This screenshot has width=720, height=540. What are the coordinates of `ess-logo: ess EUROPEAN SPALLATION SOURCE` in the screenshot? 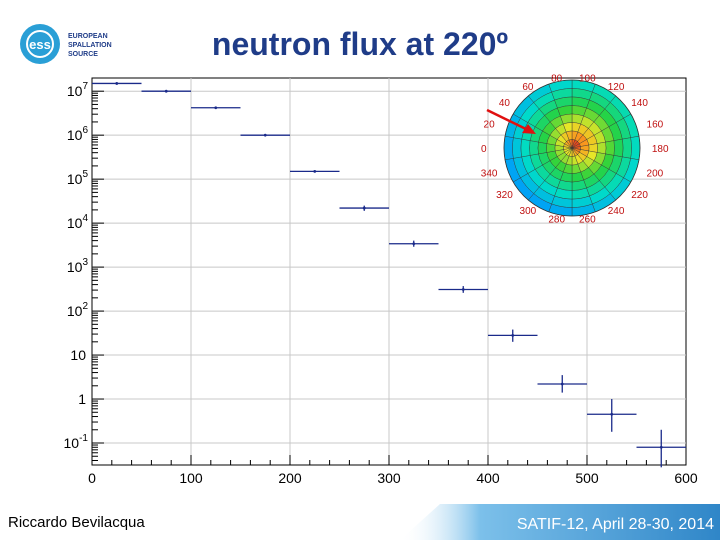 It's located at (66, 44).